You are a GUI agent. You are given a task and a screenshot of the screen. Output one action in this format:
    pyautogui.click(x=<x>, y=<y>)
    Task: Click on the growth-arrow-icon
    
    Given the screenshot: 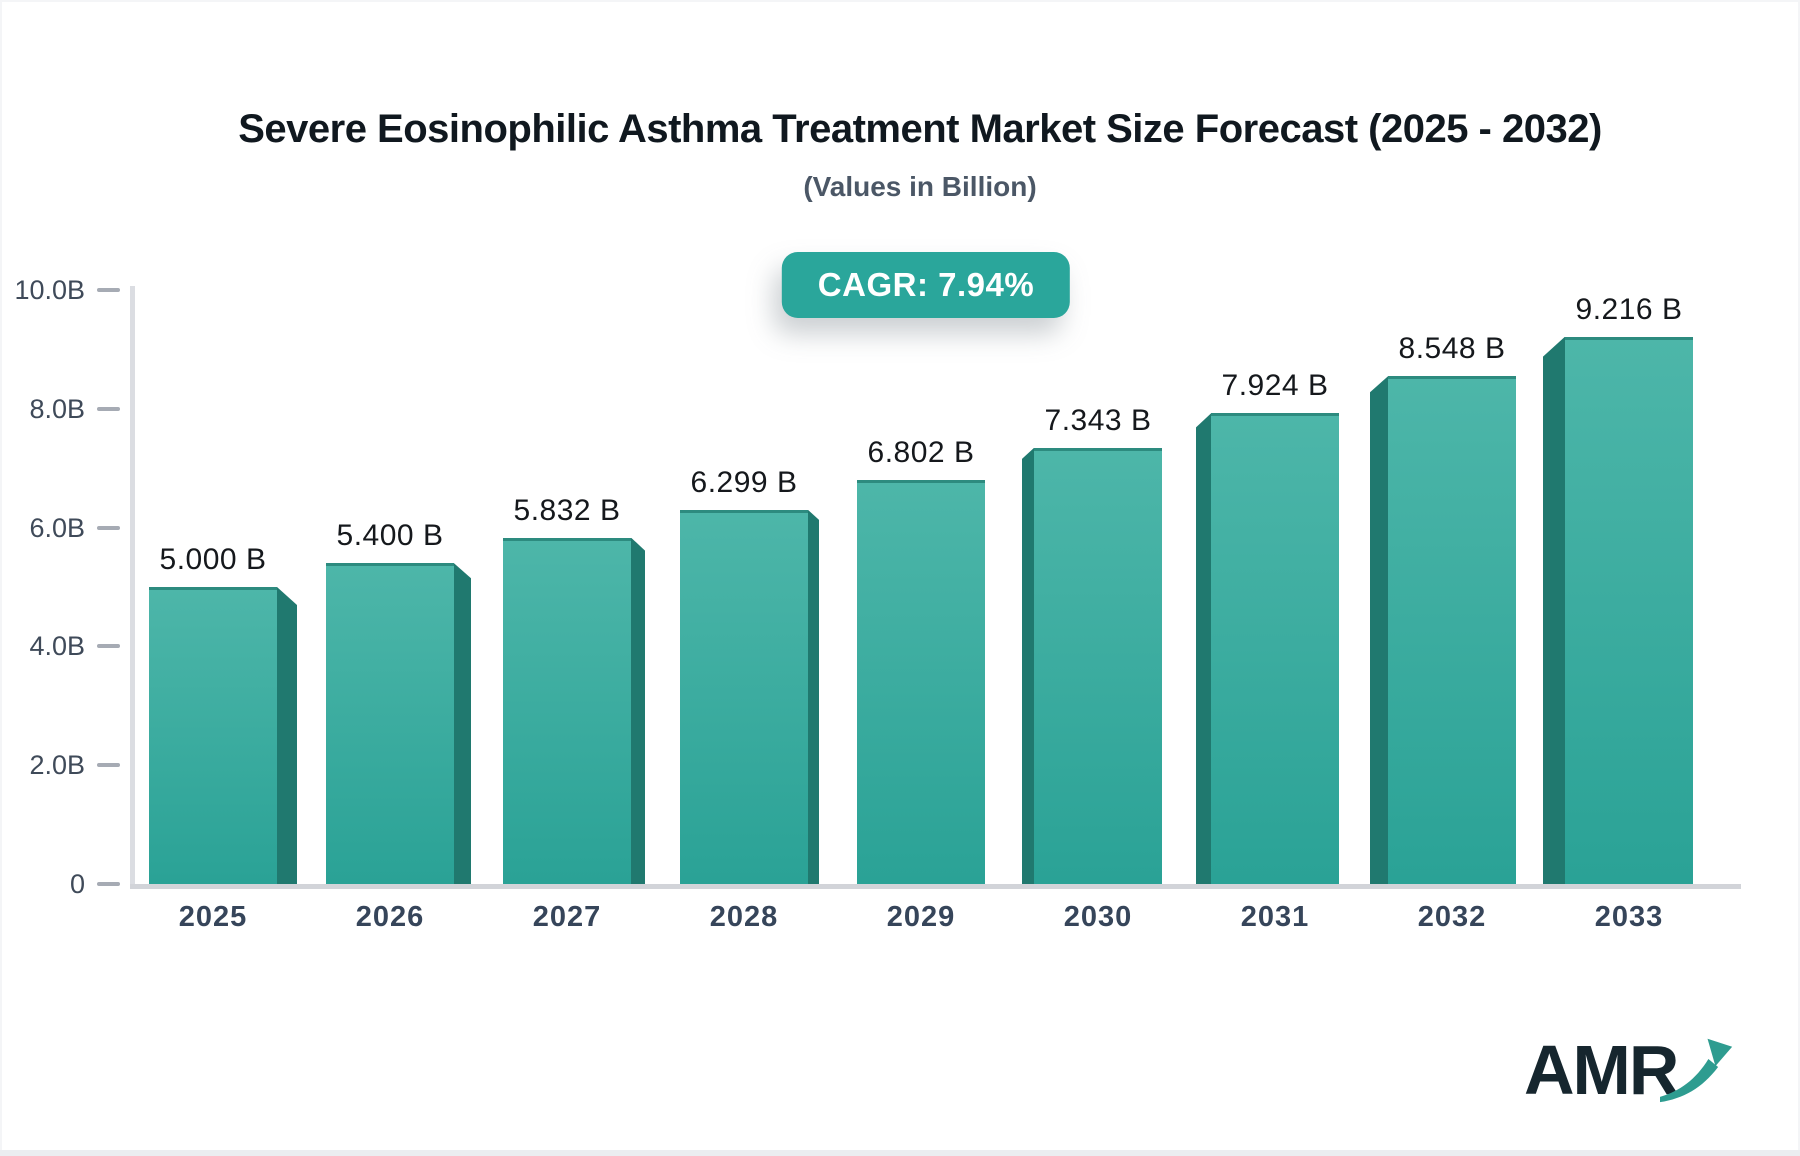 What is the action you would take?
    pyautogui.click(x=1696, y=1070)
    